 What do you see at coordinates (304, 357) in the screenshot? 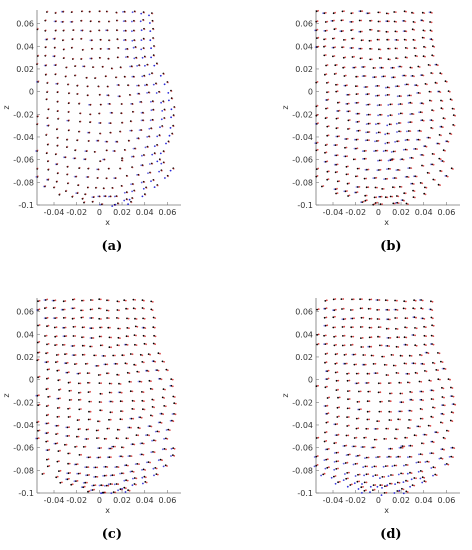
I see `y-tick-label: 0.02` at bounding box center [304, 357].